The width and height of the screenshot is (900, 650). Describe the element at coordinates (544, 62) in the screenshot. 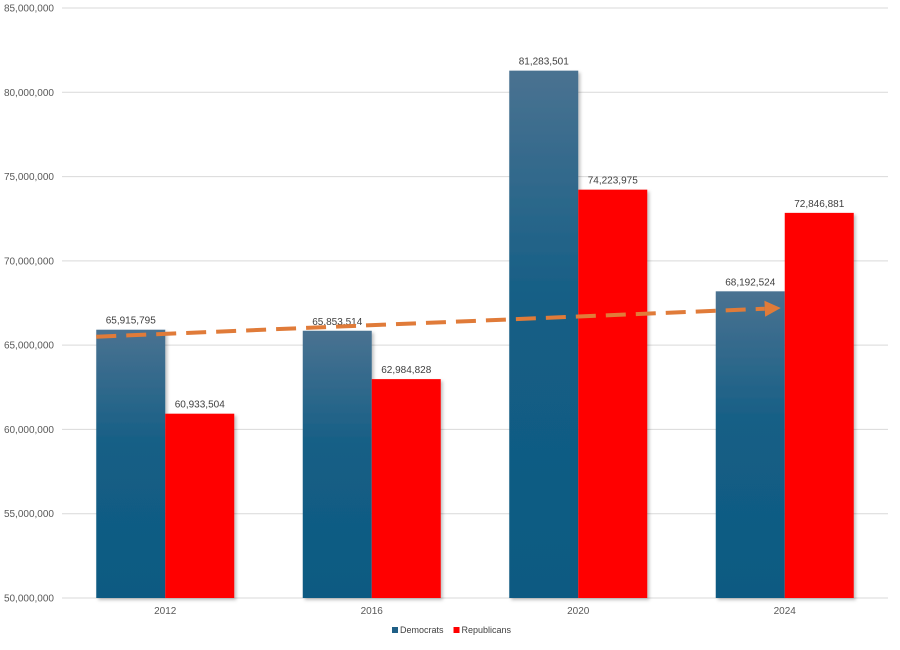

I see `data-label-democrats-2020: 81,283,501` at that location.